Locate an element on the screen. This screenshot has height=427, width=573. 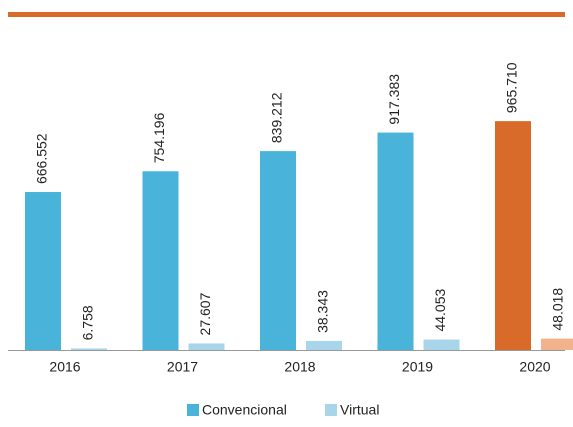
legend-label: Convencional is located at coordinates (244, 410).